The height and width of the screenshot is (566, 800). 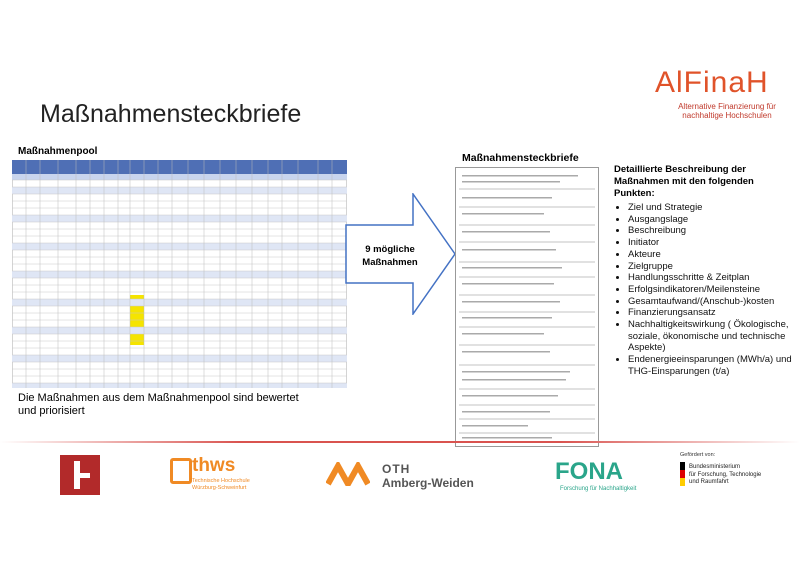 I want to click on oth-sub: Amberg-Weiden, so click(x=428, y=483).